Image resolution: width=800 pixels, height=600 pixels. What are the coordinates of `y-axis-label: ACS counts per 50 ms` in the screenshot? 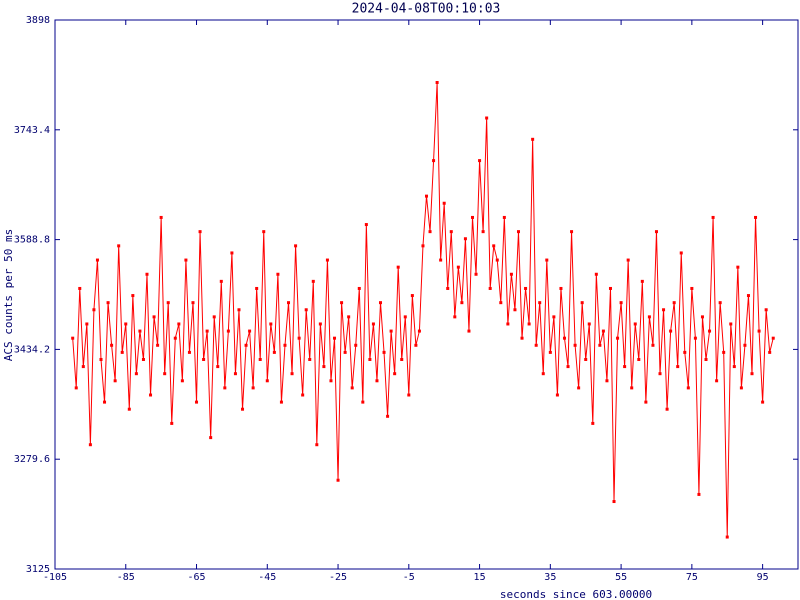 It's located at (8, 295).